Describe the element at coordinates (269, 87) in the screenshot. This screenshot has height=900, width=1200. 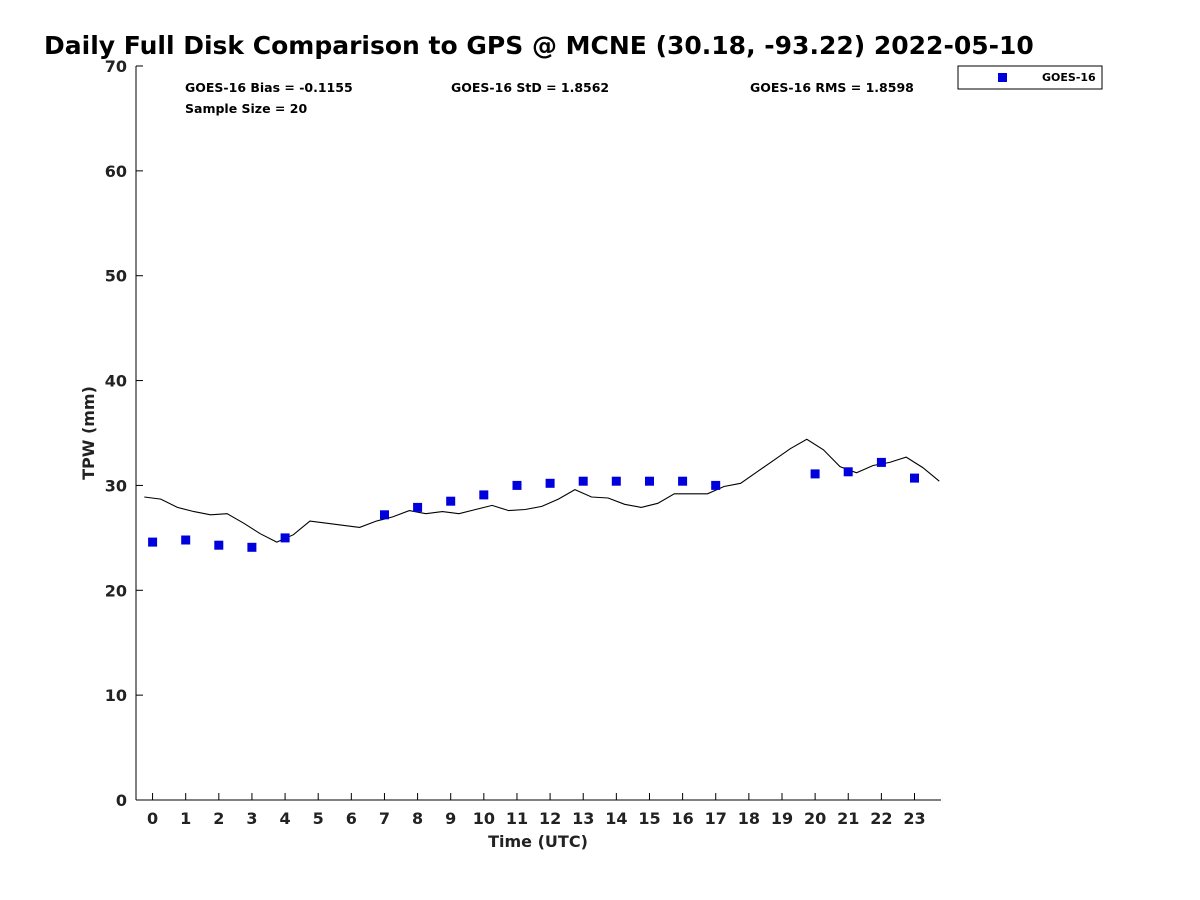
I see `bias-stat: GOES-16 Bias = -0.1155` at that location.